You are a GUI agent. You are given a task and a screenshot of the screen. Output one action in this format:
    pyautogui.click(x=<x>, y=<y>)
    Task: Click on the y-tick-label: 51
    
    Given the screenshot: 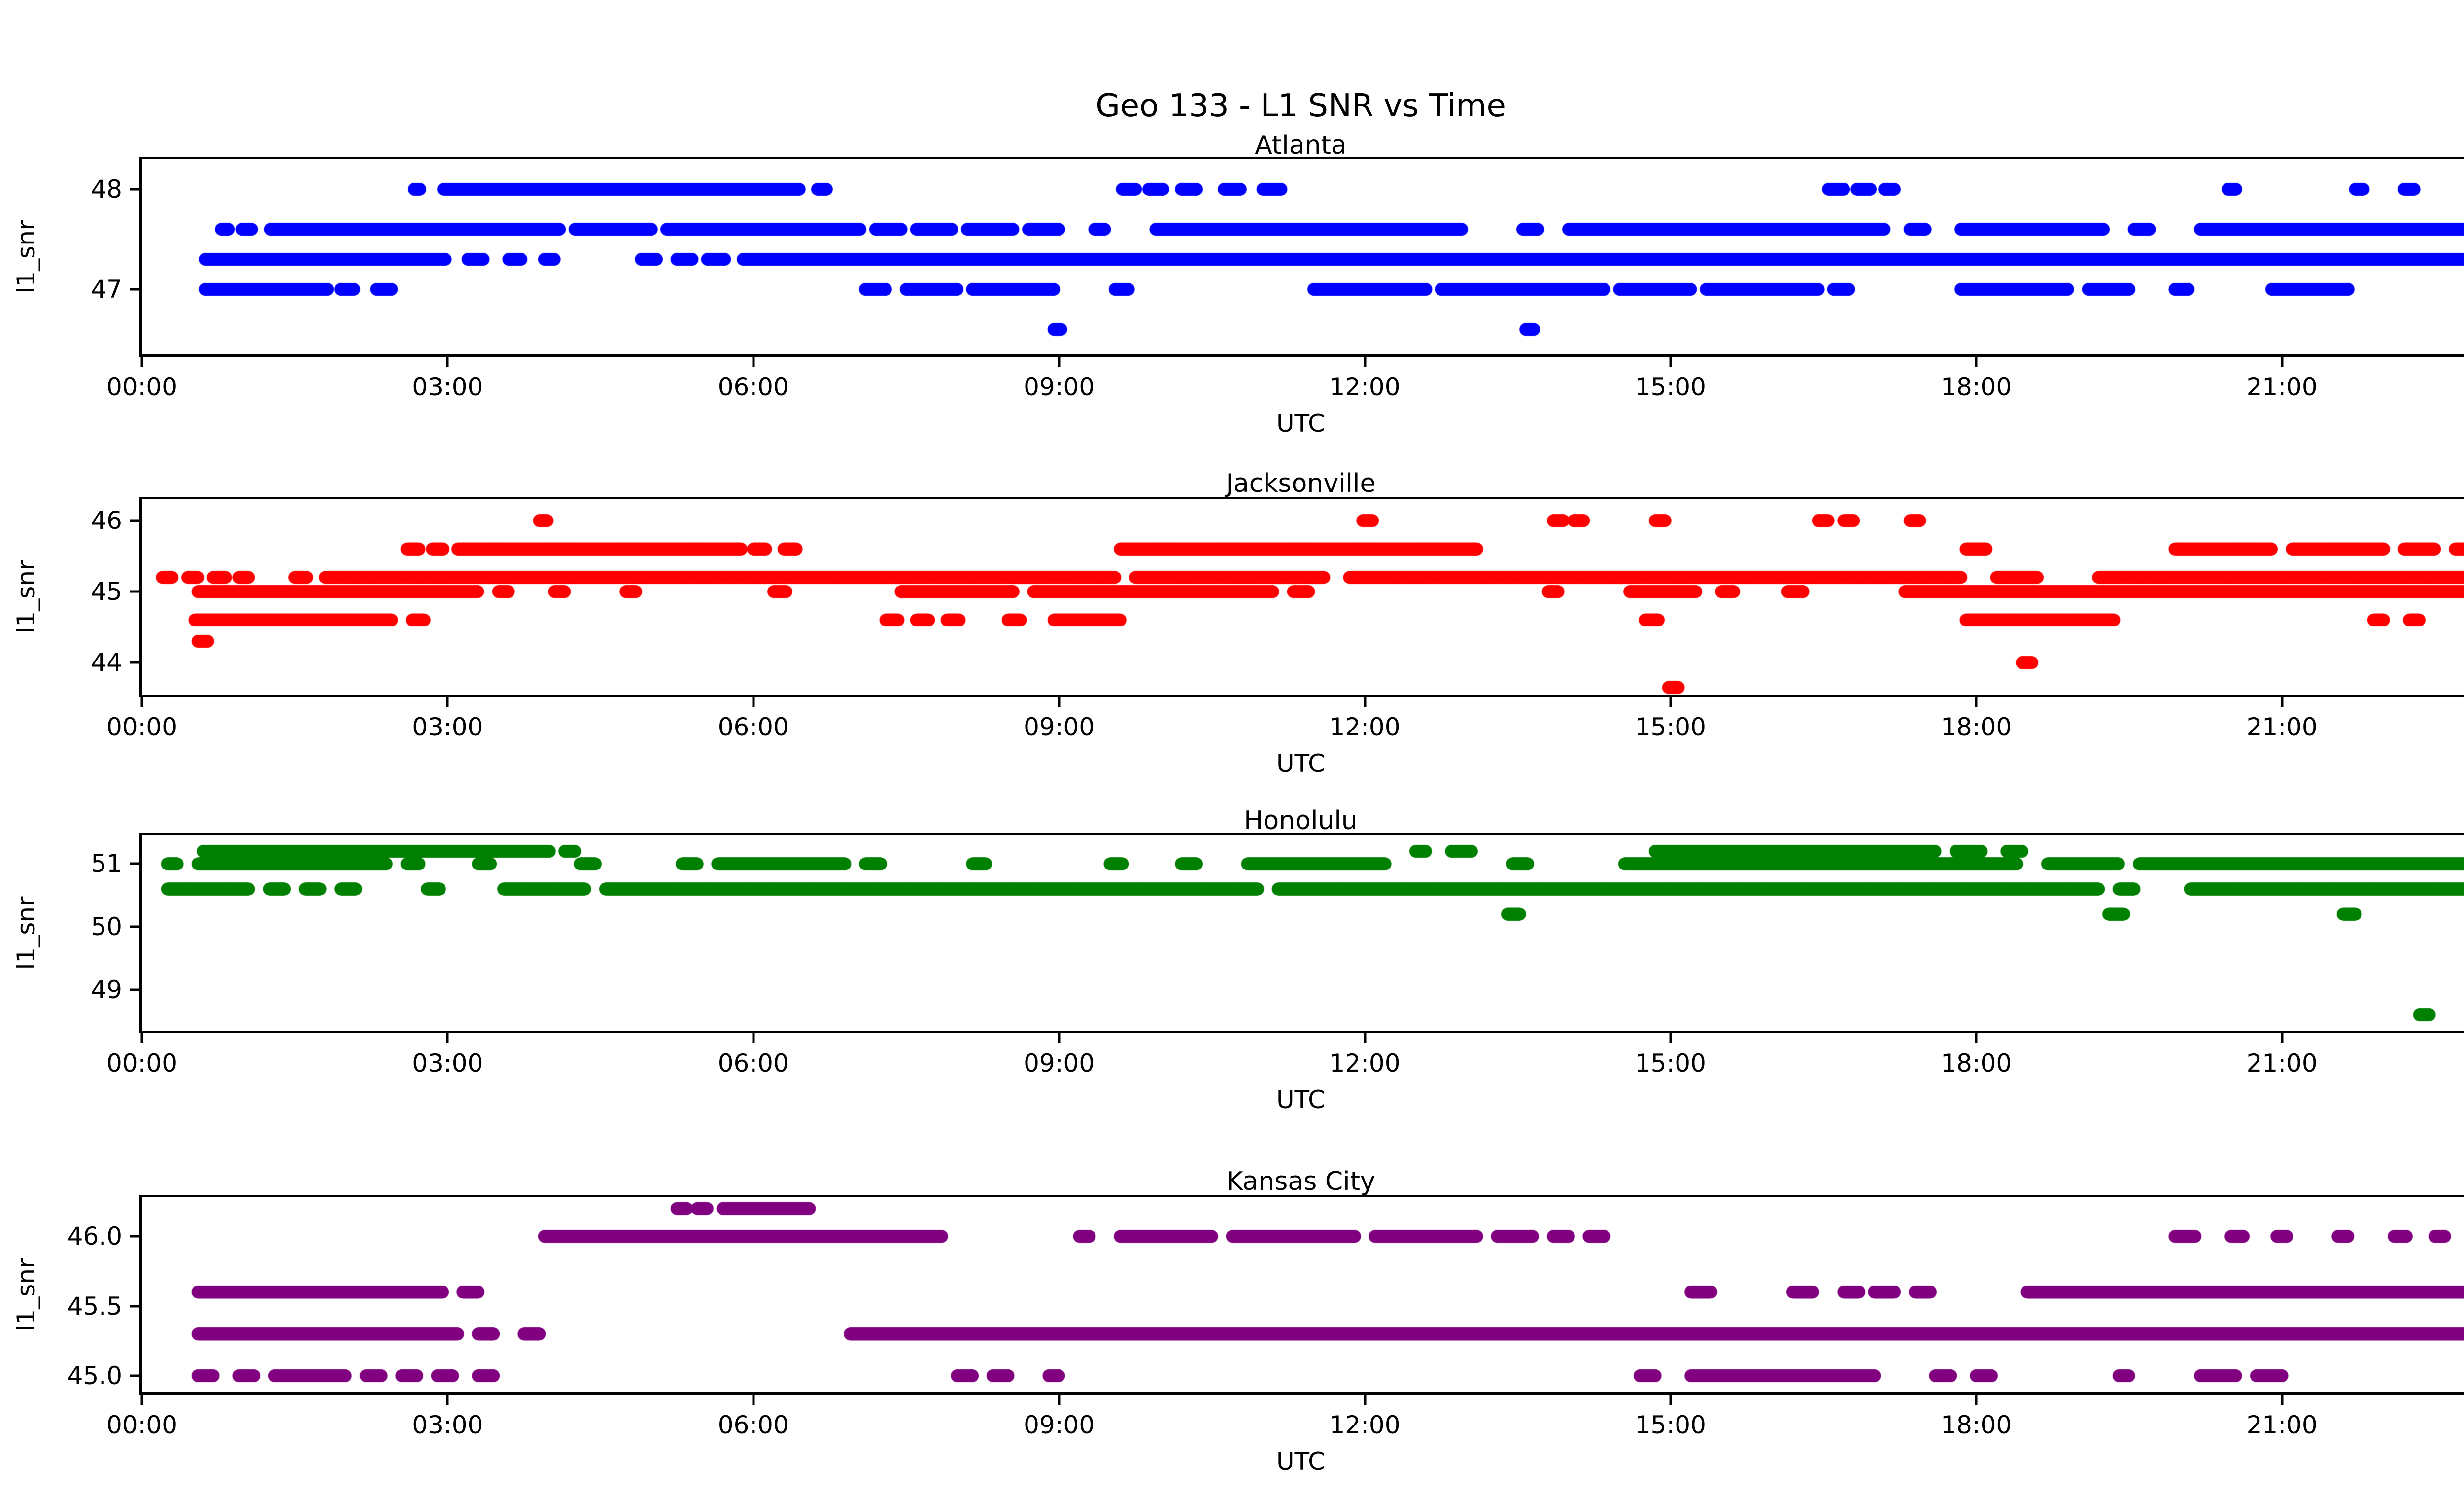 What is the action you would take?
    pyautogui.click(x=106, y=863)
    